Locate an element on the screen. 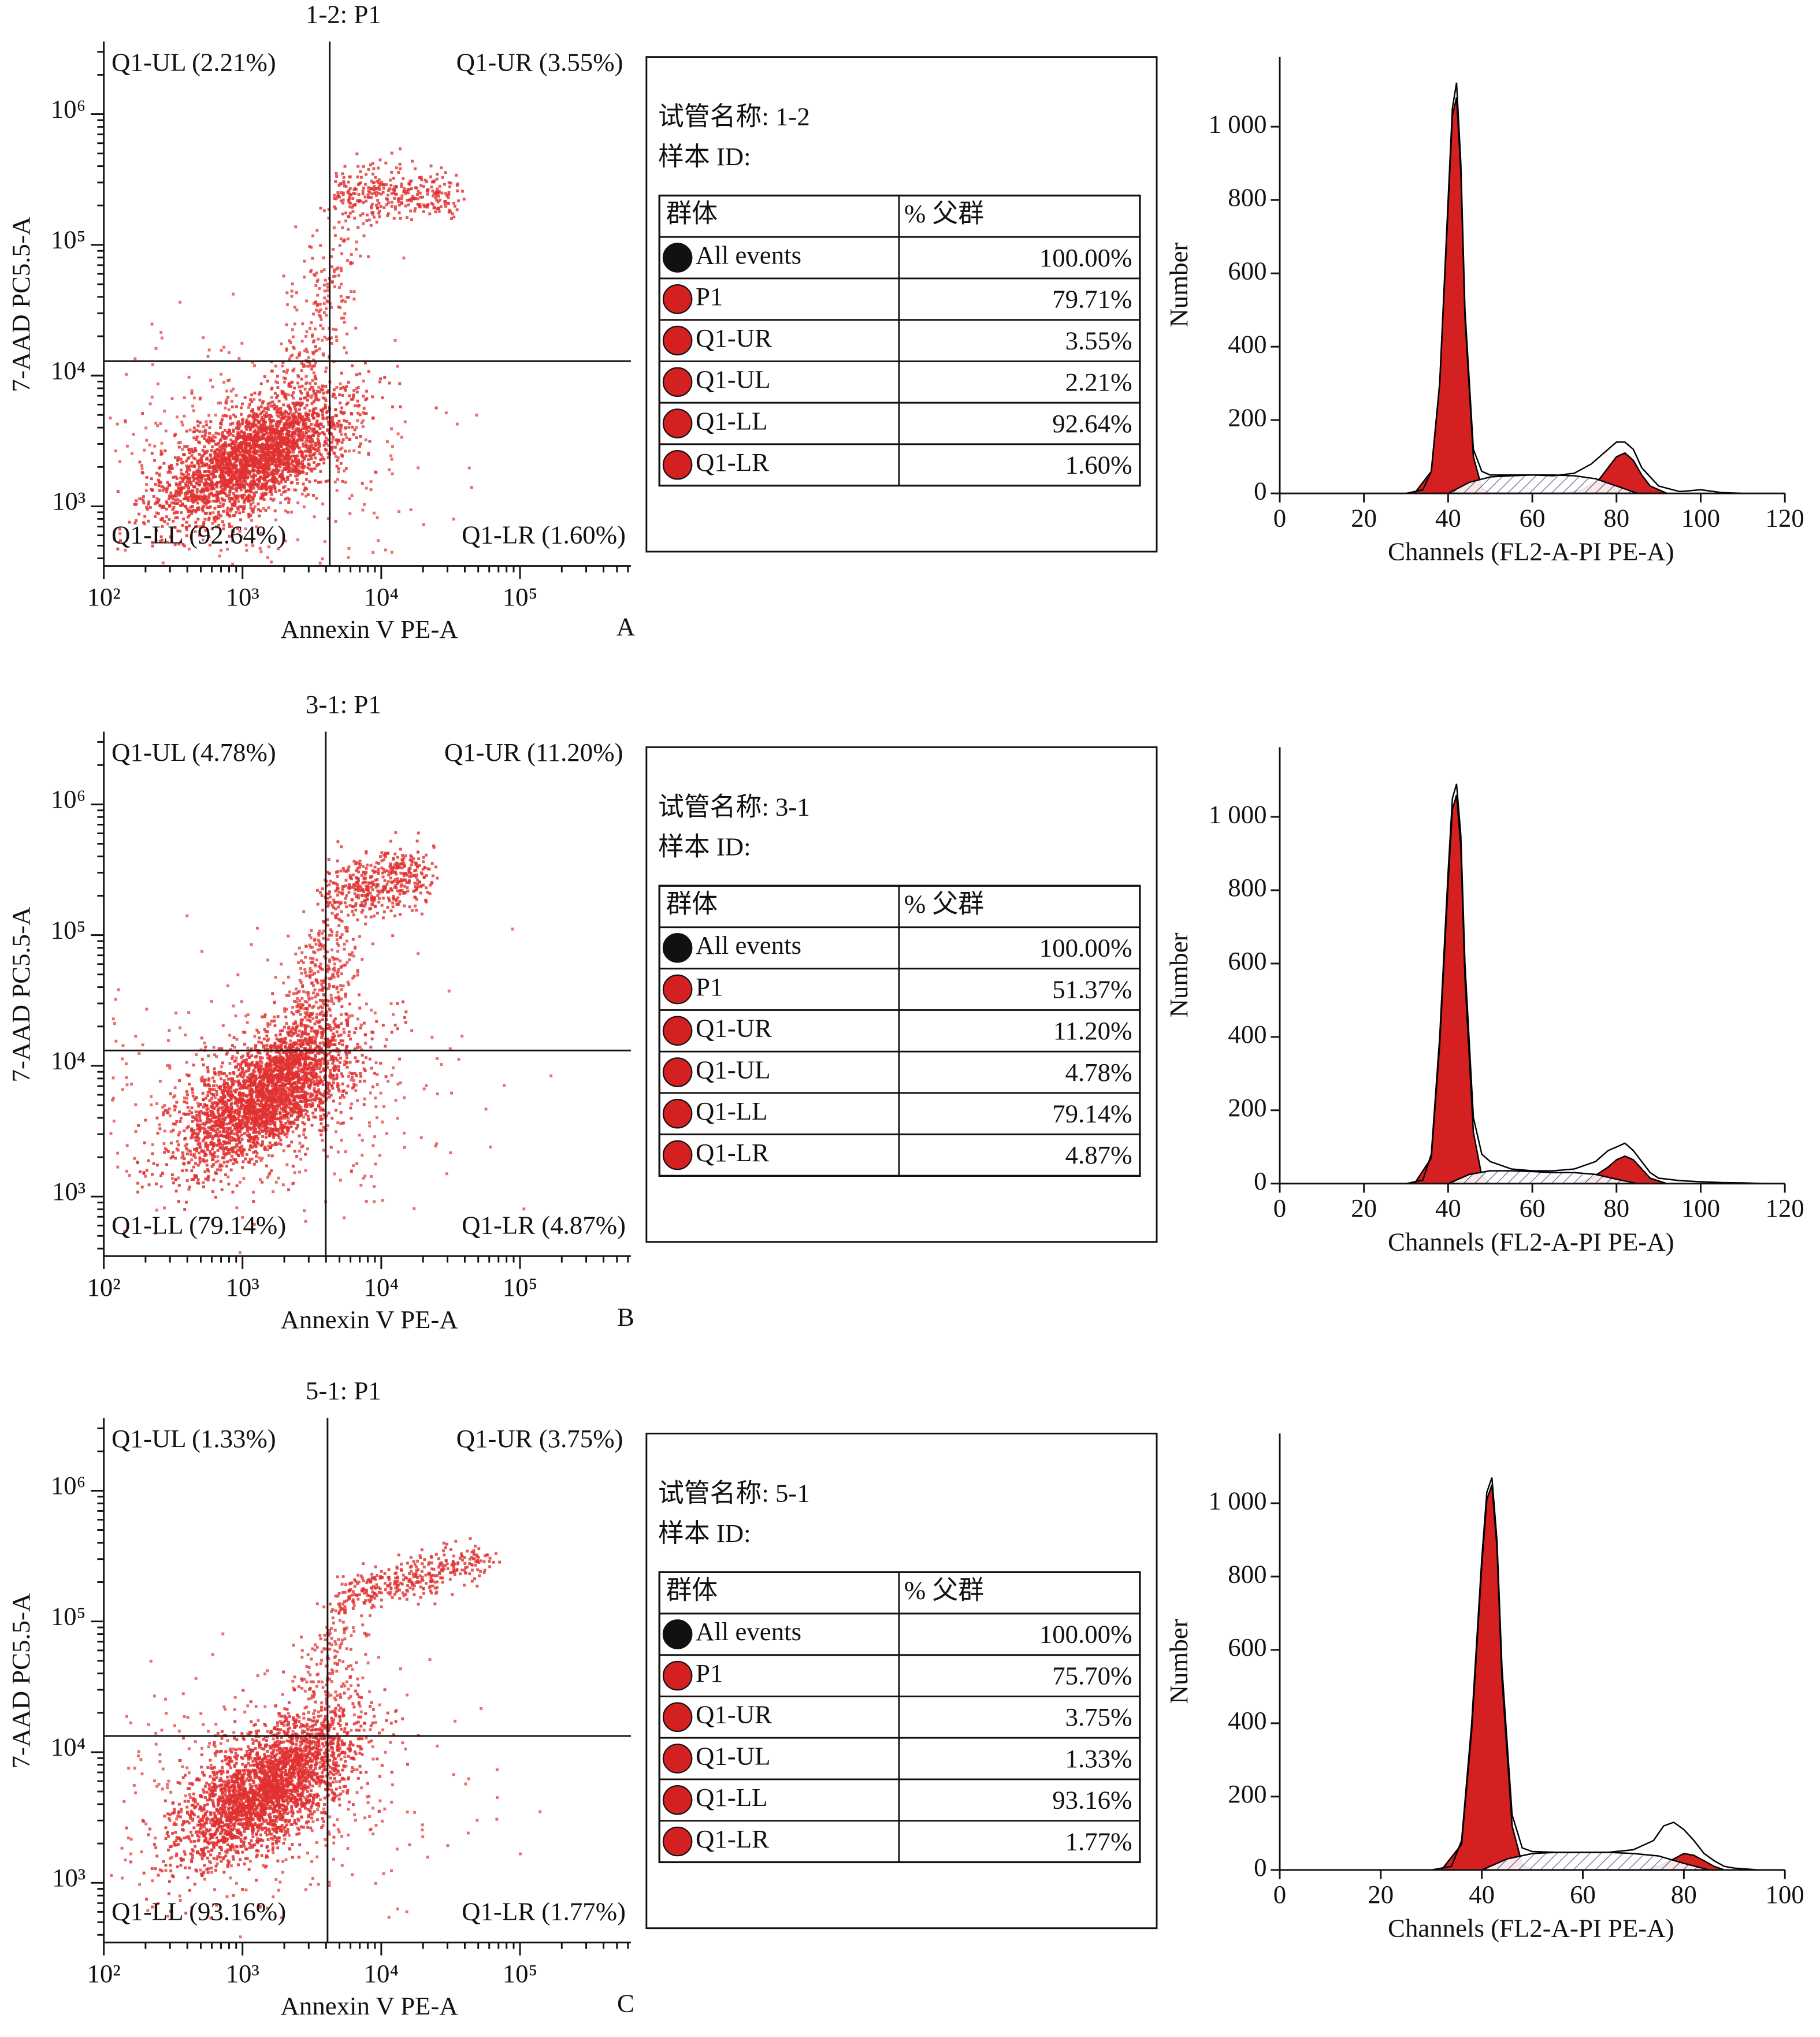 This screenshot has height=2037, width=1820. population-name: P1 is located at coordinates (709, 296).